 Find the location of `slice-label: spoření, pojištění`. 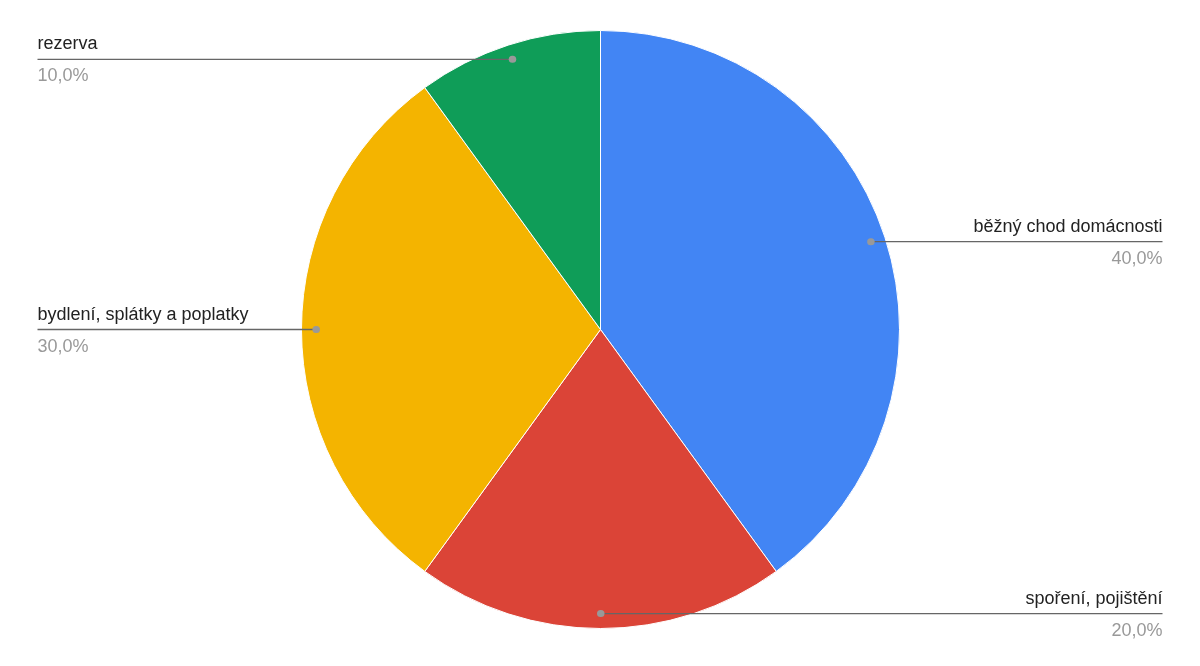

slice-label: spoření, pojištění is located at coordinates (1094, 597).